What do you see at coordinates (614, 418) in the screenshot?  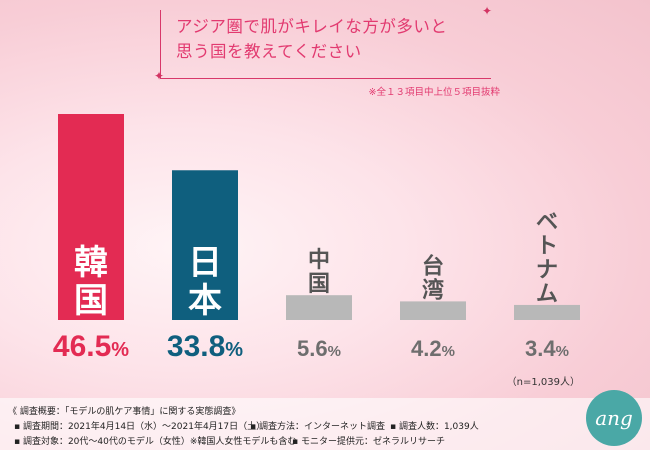 I see `brand-logo-icon: ang` at bounding box center [614, 418].